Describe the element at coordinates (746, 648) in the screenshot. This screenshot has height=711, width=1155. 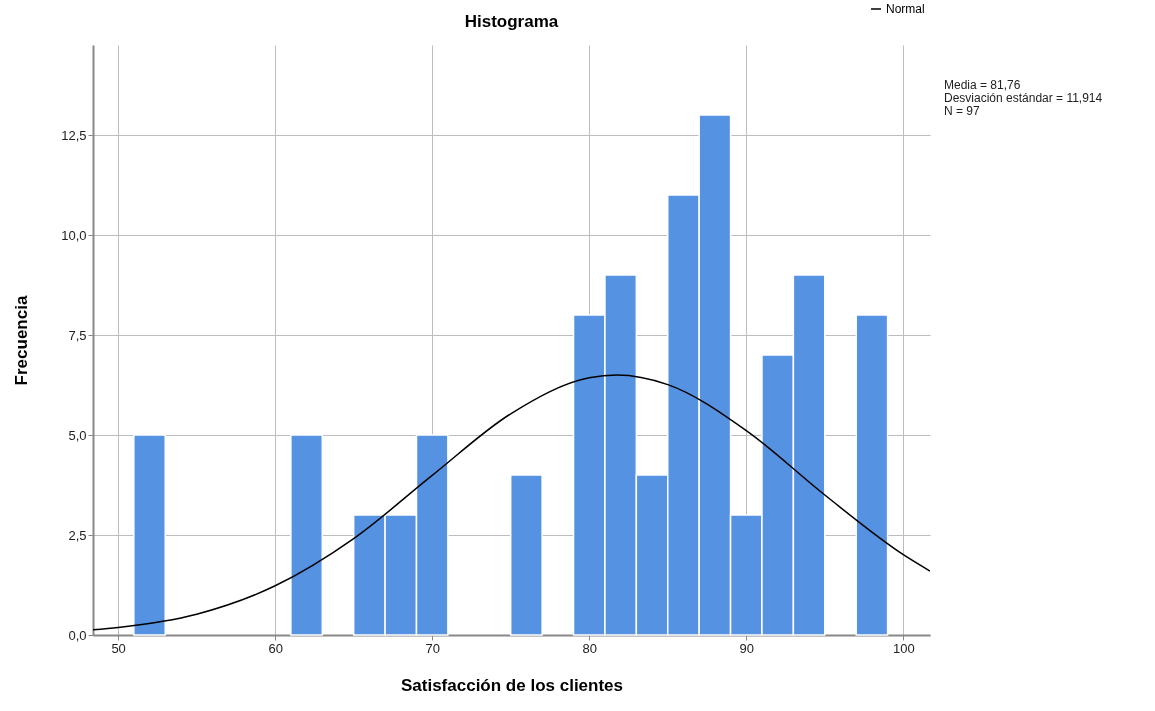
I see `x-tick-label: 90` at that location.